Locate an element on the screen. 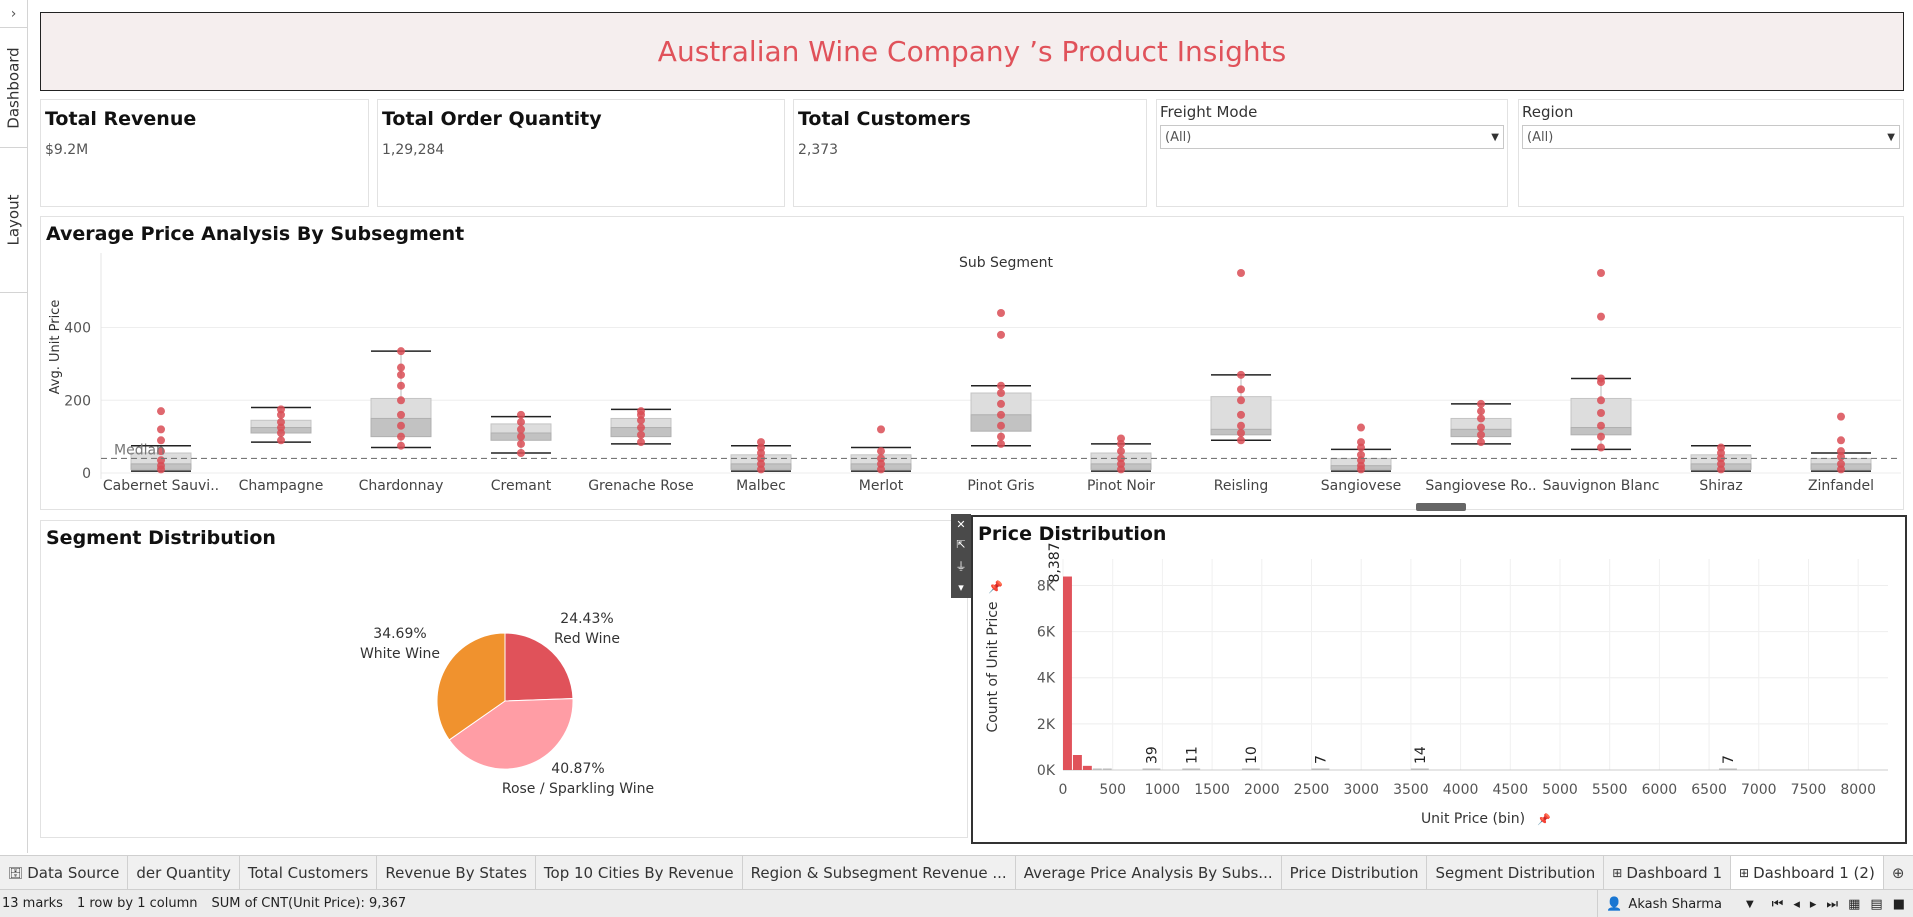 This screenshot has height=917, width=1913. boxplot-title: Average Price Analysis By Subsegment is located at coordinates (255, 234).